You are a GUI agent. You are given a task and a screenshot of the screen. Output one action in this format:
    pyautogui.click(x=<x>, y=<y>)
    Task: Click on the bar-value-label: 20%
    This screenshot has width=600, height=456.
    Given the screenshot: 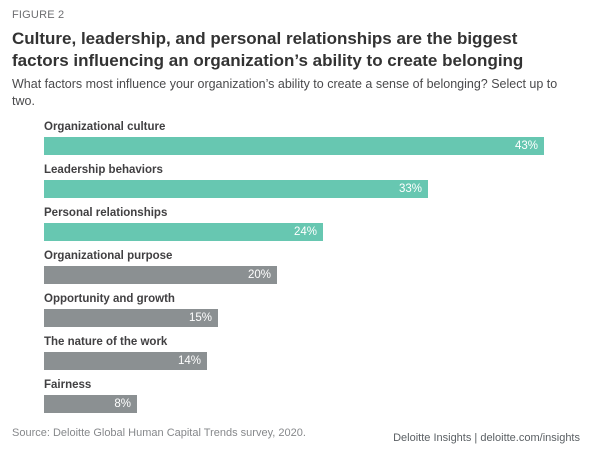 What is the action you would take?
    pyautogui.click(x=259, y=274)
    